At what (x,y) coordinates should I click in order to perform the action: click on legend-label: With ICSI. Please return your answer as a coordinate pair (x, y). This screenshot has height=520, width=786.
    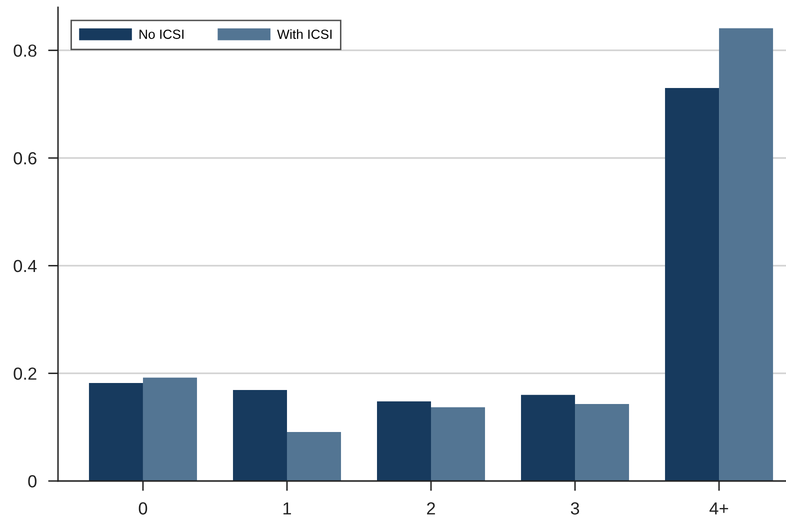
    Looking at the image, I should click on (304, 34).